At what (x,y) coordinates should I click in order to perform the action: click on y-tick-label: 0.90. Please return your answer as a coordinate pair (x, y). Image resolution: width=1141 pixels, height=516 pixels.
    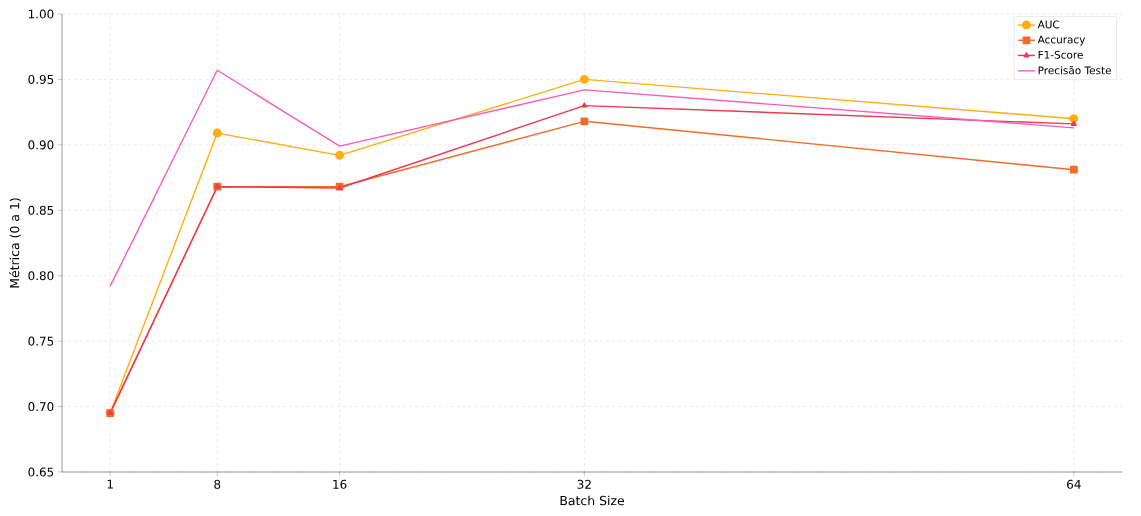
    Looking at the image, I should click on (41, 145).